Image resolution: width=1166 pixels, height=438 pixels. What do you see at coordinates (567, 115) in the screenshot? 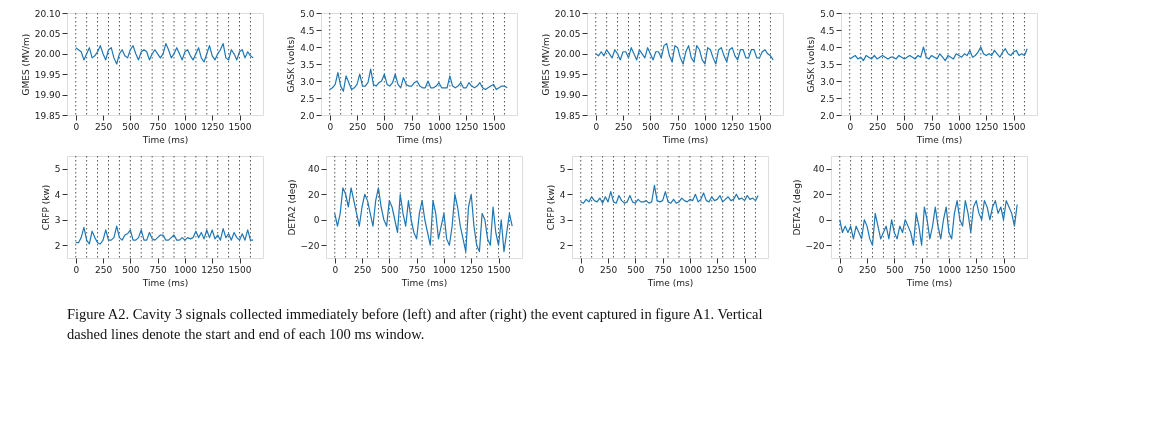
I see `y-tick-label: 19.85` at bounding box center [567, 115].